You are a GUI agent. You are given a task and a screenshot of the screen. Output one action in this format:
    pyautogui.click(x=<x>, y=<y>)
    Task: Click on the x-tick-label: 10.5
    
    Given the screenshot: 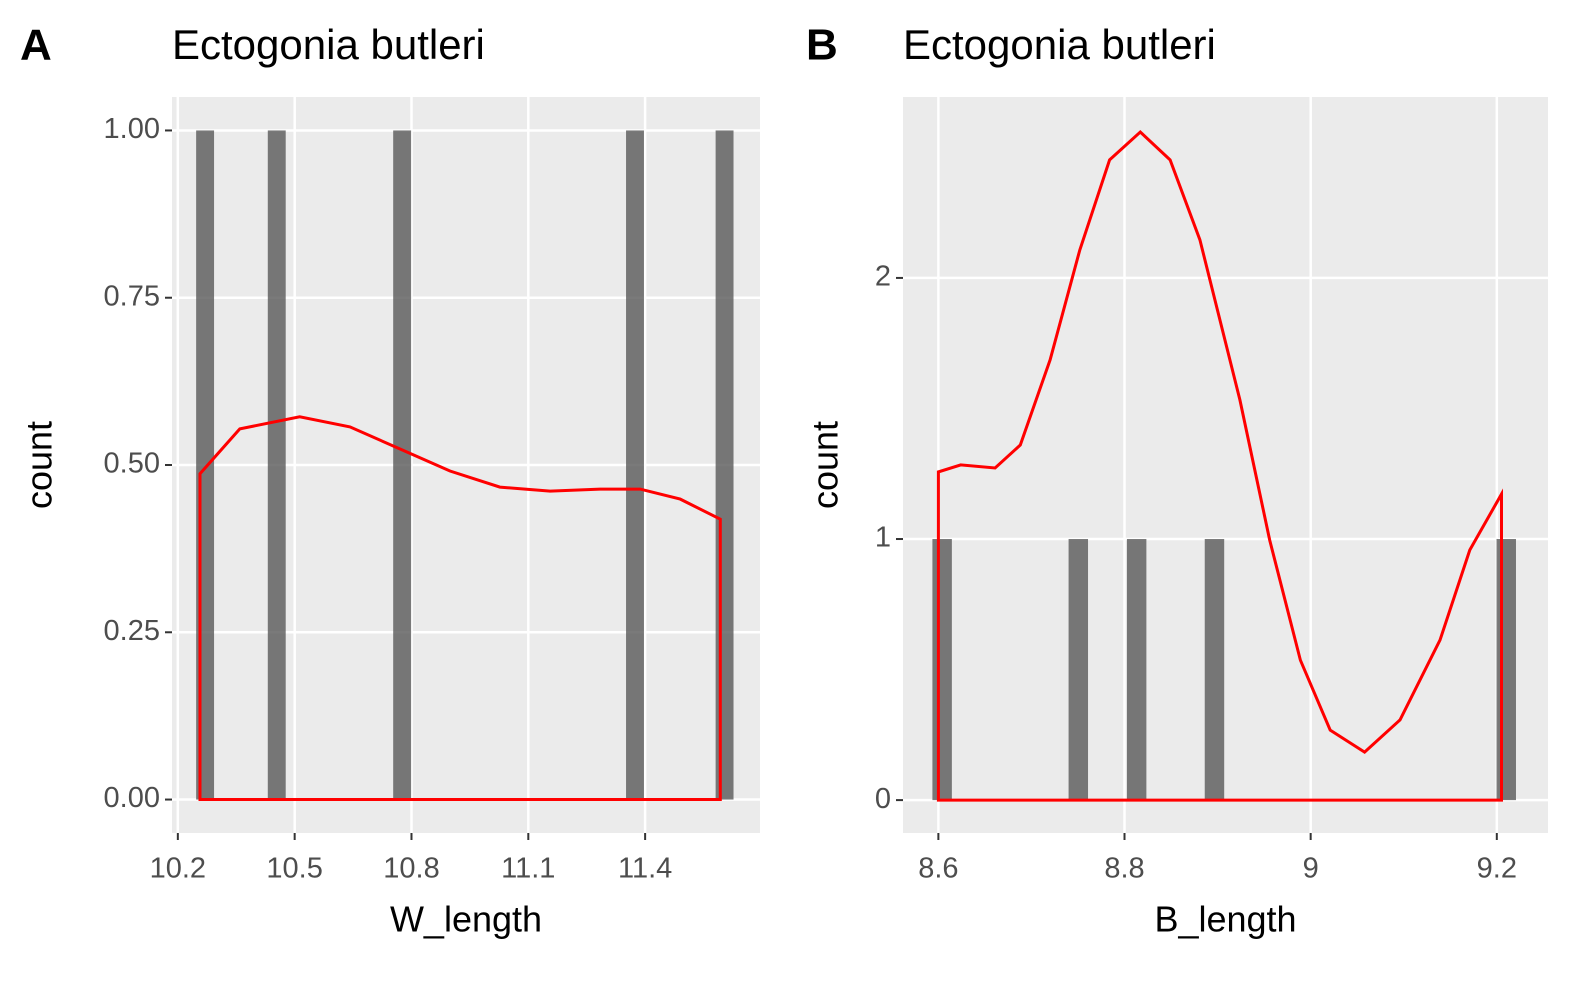 What is the action you would take?
    pyautogui.click(x=294, y=869)
    